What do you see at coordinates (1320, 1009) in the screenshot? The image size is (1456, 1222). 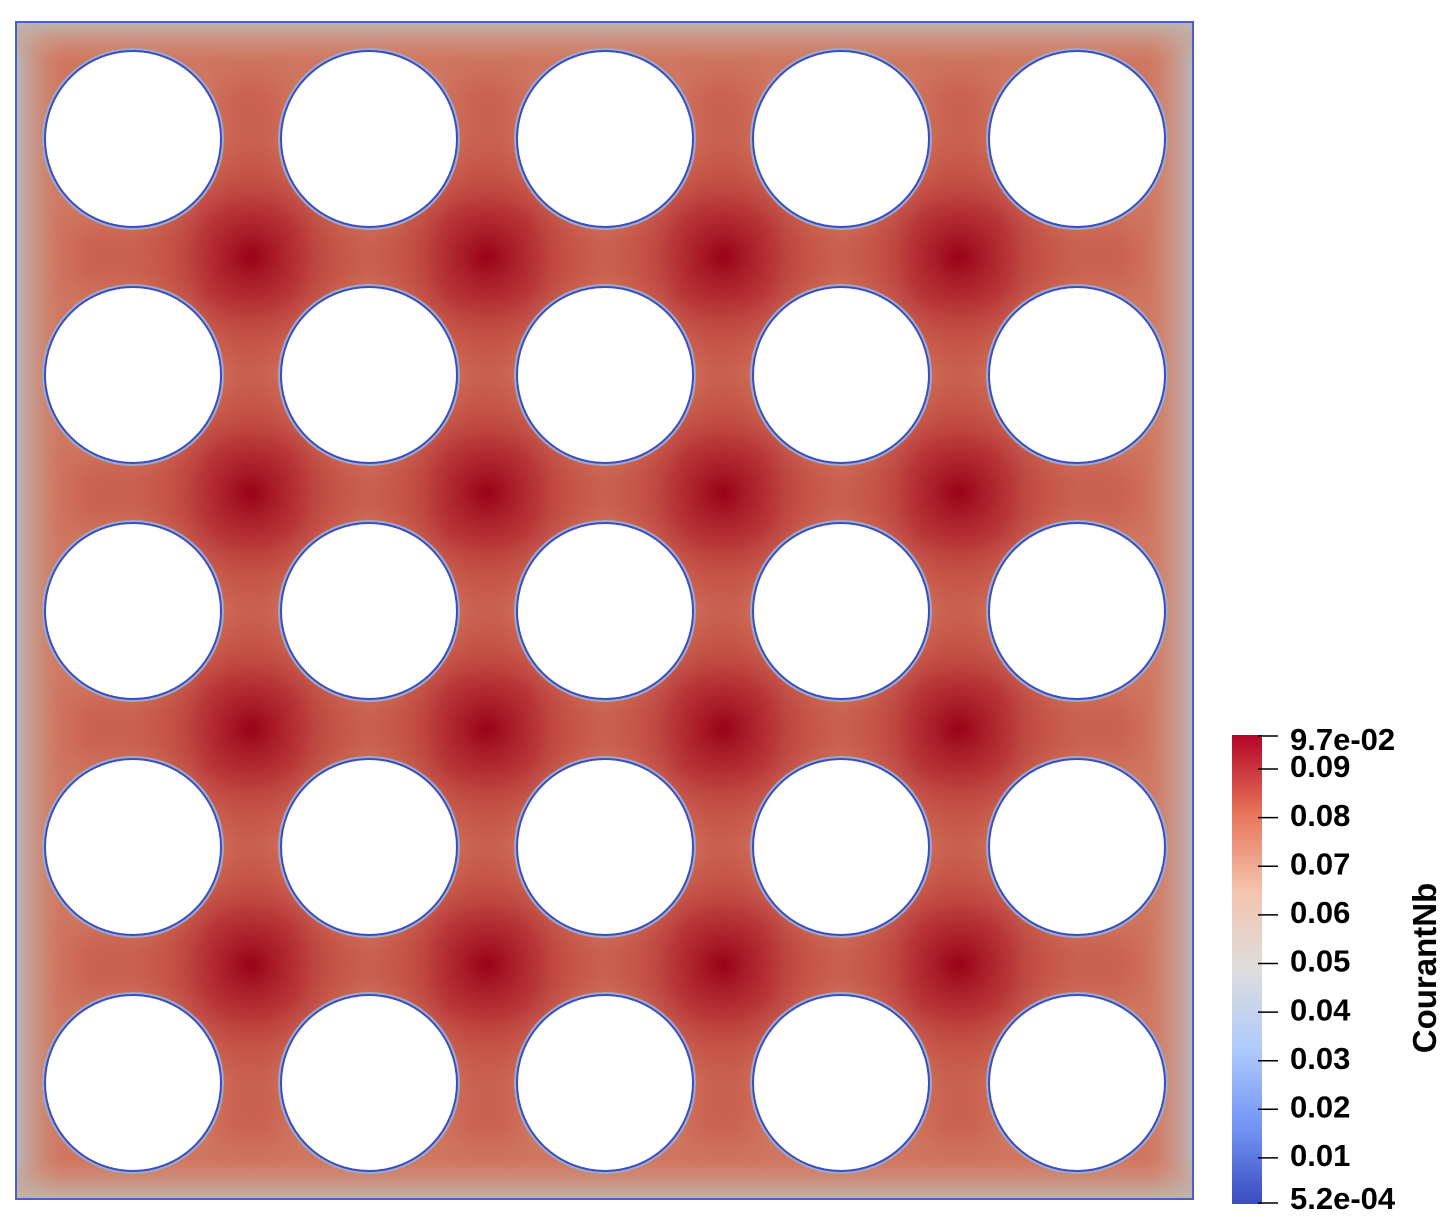 I see `tick-label-5: 0.04` at bounding box center [1320, 1009].